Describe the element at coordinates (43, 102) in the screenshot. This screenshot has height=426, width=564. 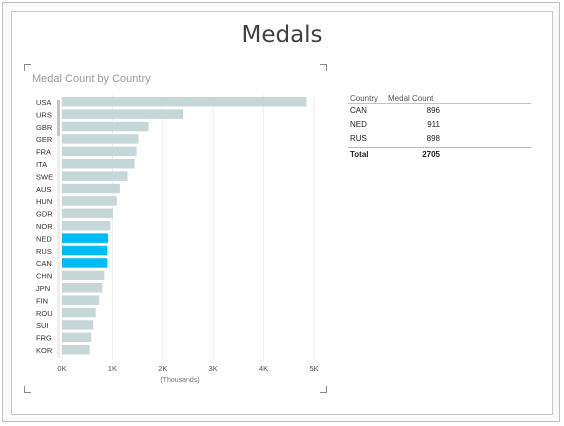
I see `category-label: USA` at that location.